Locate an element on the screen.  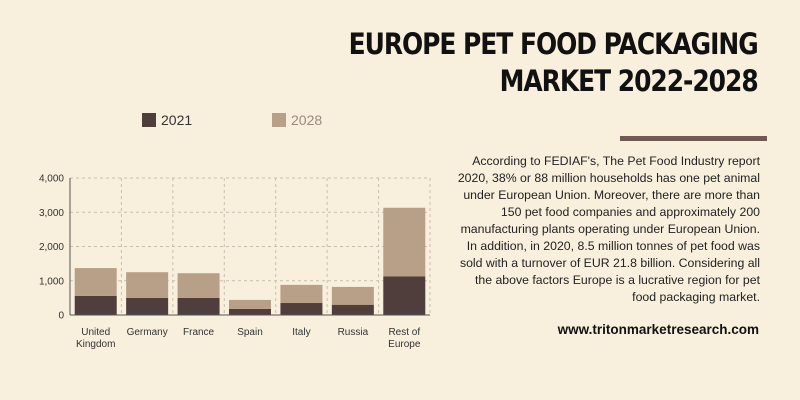
y-tick-label: 2,000 is located at coordinates (51, 247).